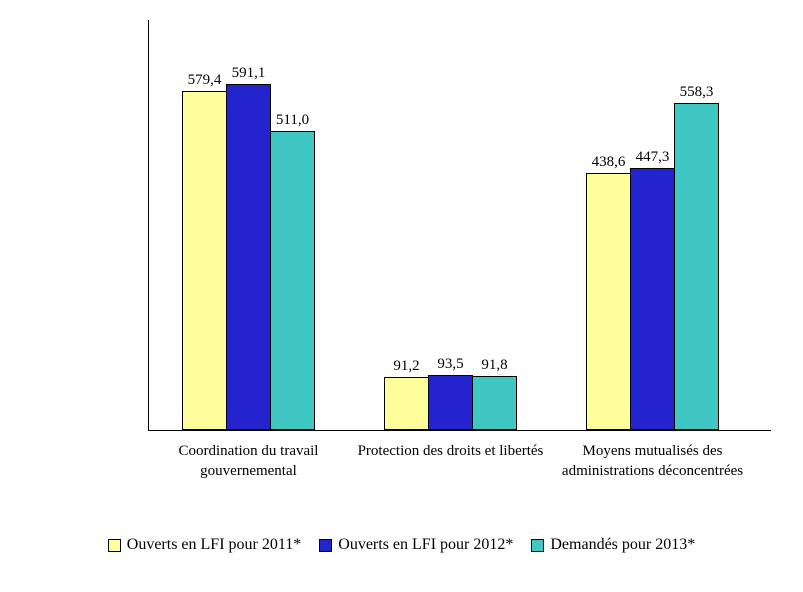  What do you see at coordinates (494, 394) in the screenshot?
I see `bar-series-2-cat-1: 91,8` at bounding box center [494, 394].